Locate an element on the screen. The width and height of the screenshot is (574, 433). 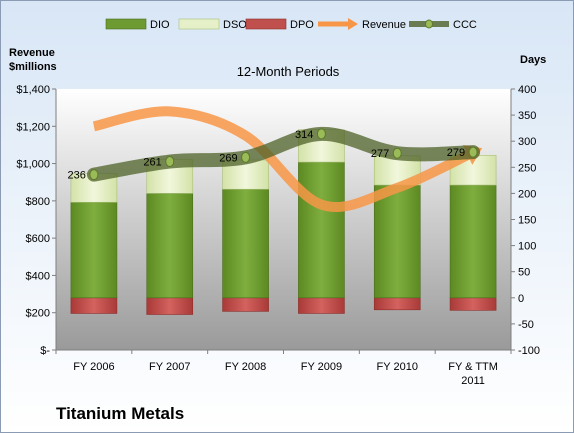
y-left-tick-label: $- is located at coordinates (45, 351).